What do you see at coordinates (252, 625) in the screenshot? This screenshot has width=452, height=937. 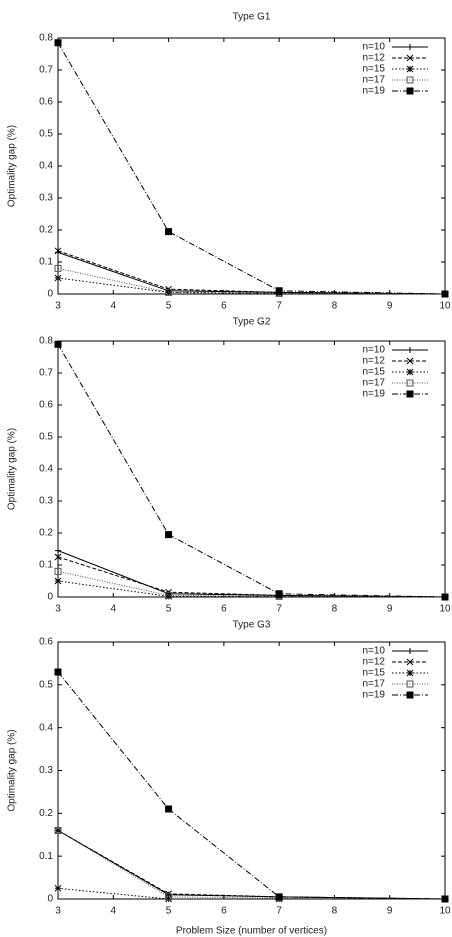 I see `chart-title: Type G3` at bounding box center [252, 625].